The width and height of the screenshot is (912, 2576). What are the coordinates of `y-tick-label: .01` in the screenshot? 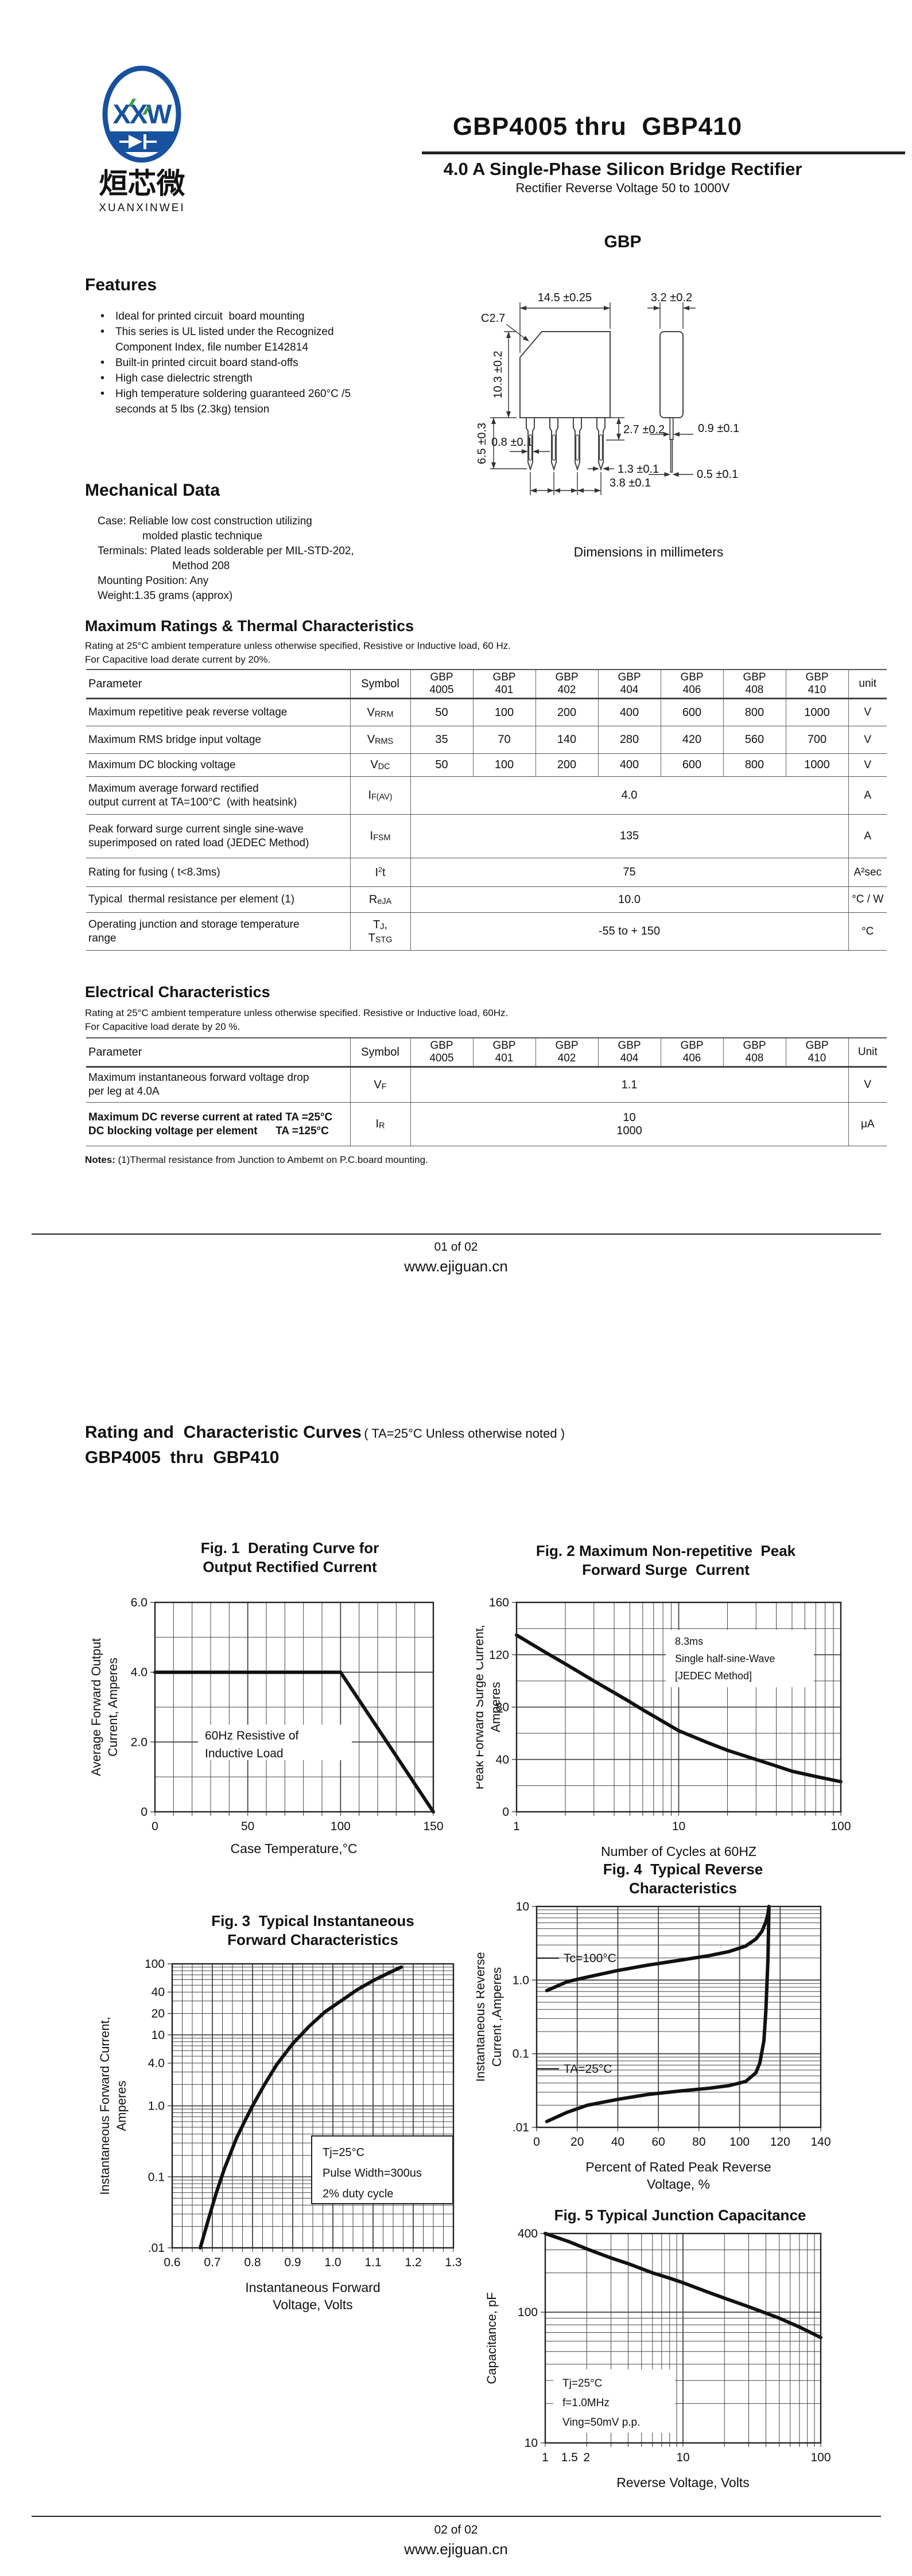 It's located at (157, 2248).